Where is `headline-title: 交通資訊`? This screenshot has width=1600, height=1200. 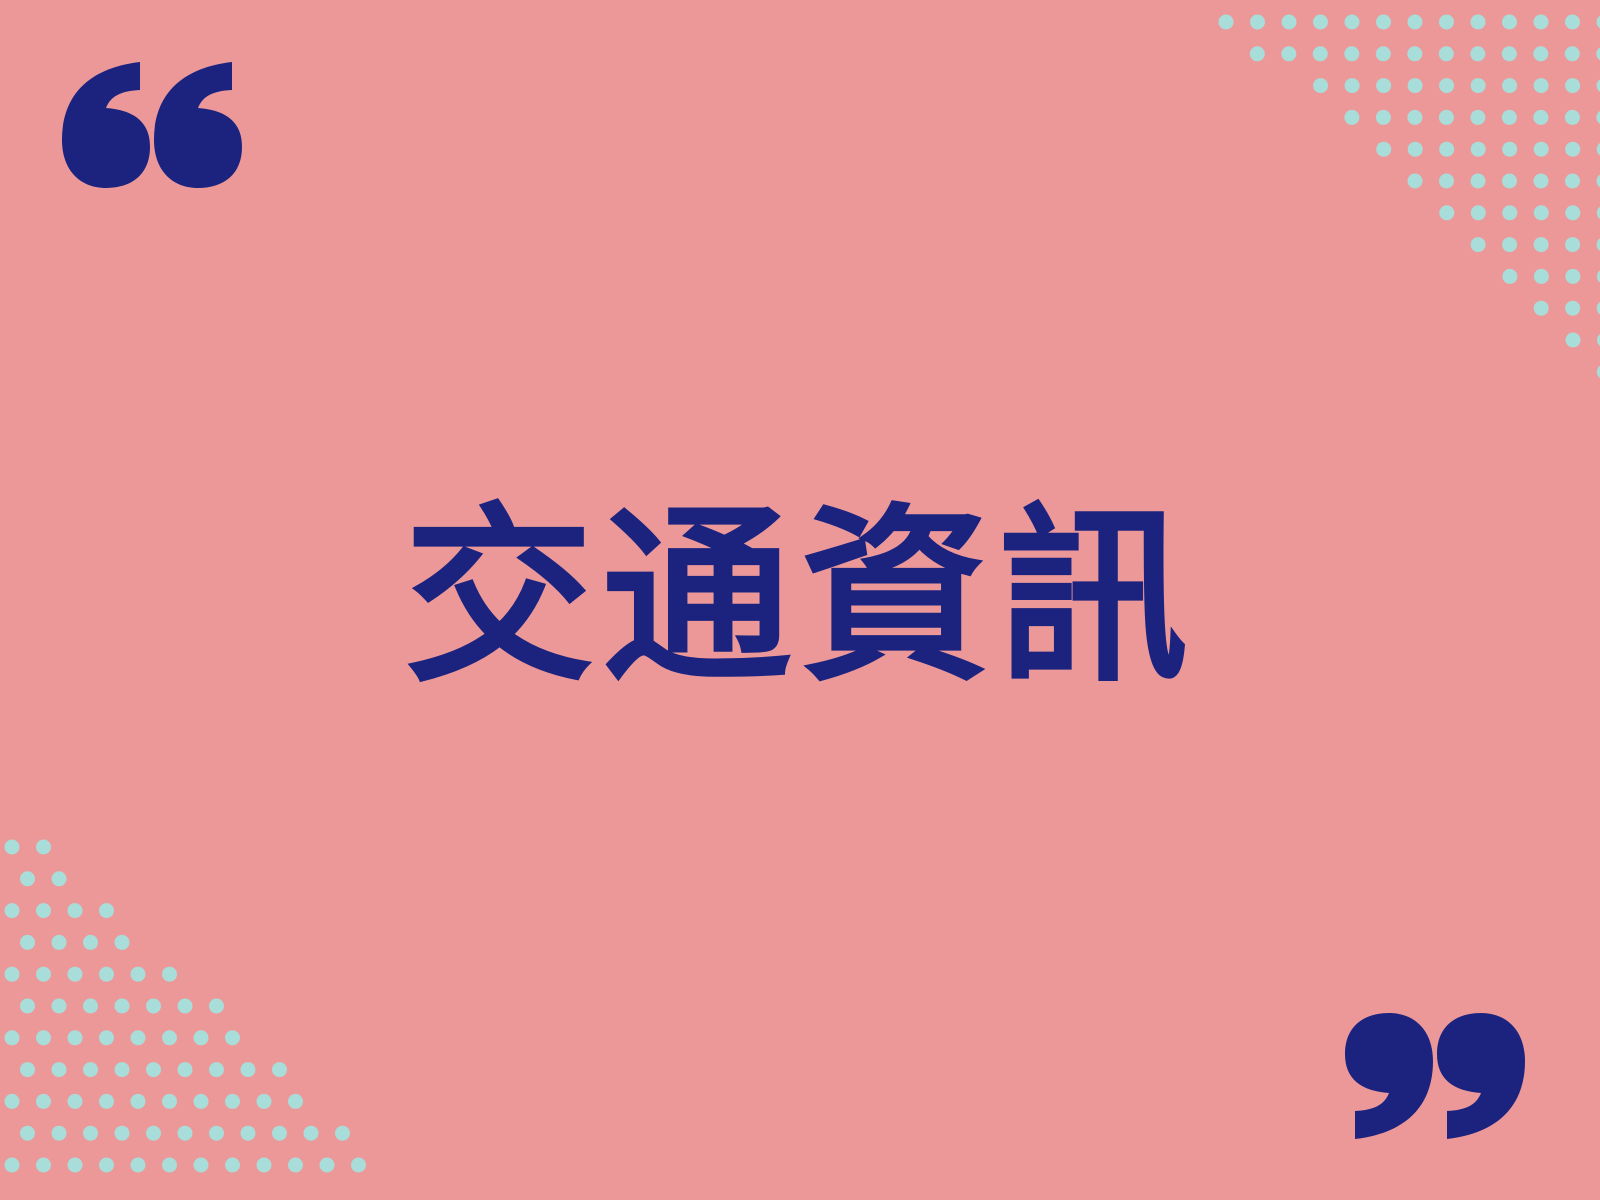 headline-title: 交通資訊 is located at coordinates (799, 597).